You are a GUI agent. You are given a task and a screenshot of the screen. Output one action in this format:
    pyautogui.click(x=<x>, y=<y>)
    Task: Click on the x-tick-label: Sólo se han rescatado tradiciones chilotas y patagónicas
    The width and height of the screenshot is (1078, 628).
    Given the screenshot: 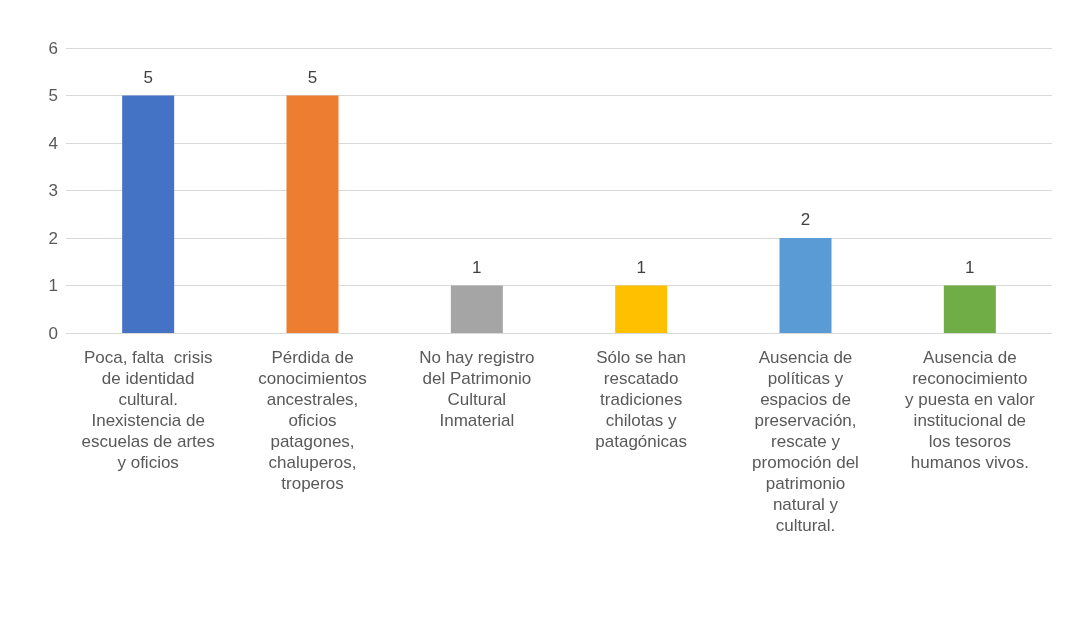 What is the action you would take?
    pyautogui.click(x=641, y=399)
    